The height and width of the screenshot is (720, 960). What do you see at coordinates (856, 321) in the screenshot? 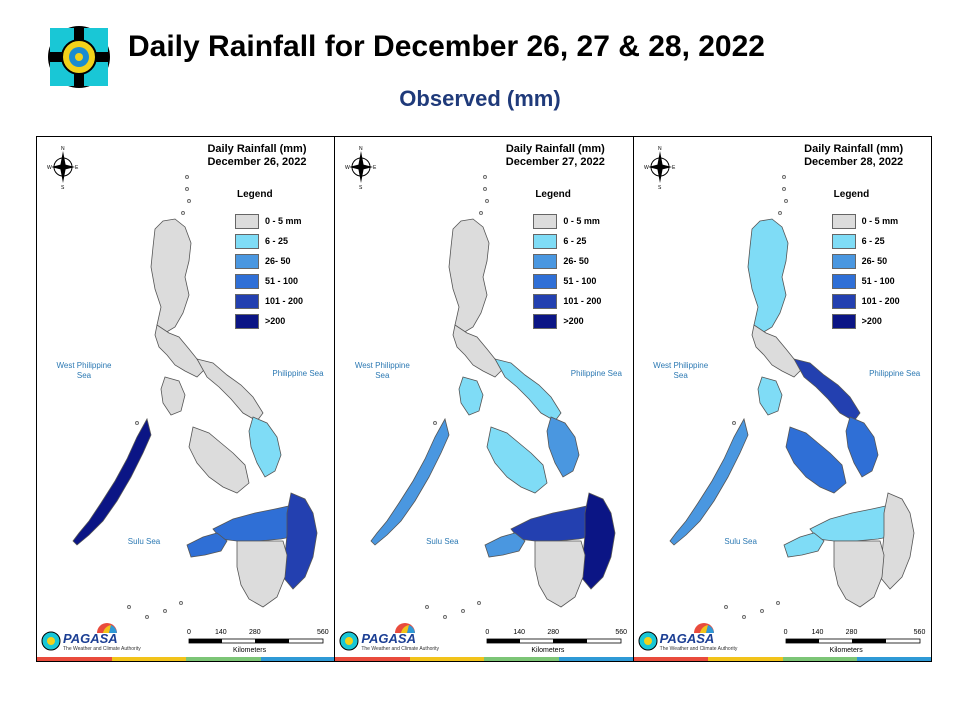
I see `legend-item: >200` at bounding box center [856, 321].